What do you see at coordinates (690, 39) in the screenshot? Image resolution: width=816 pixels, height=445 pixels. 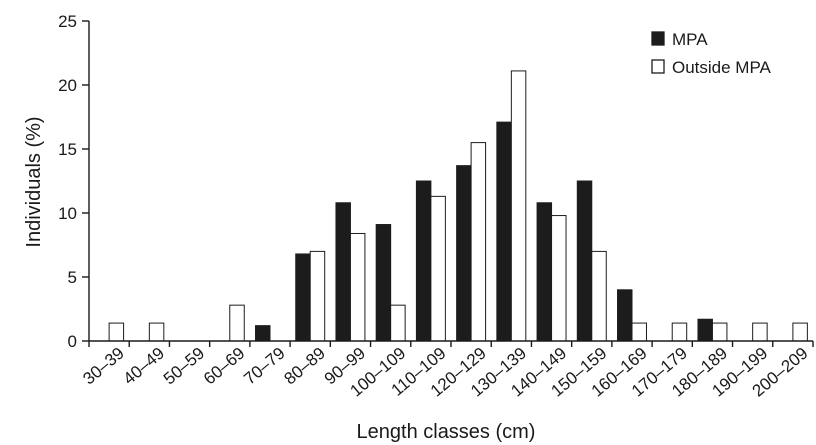 I see `legend-label-mpa: MPA` at bounding box center [690, 39].